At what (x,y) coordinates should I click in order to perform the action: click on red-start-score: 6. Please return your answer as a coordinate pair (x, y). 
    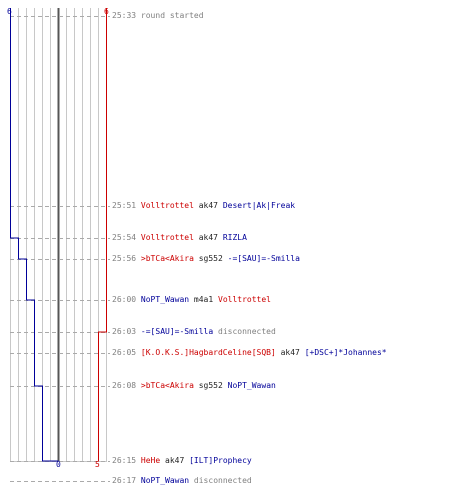
    Looking at the image, I should click on (106, 11).